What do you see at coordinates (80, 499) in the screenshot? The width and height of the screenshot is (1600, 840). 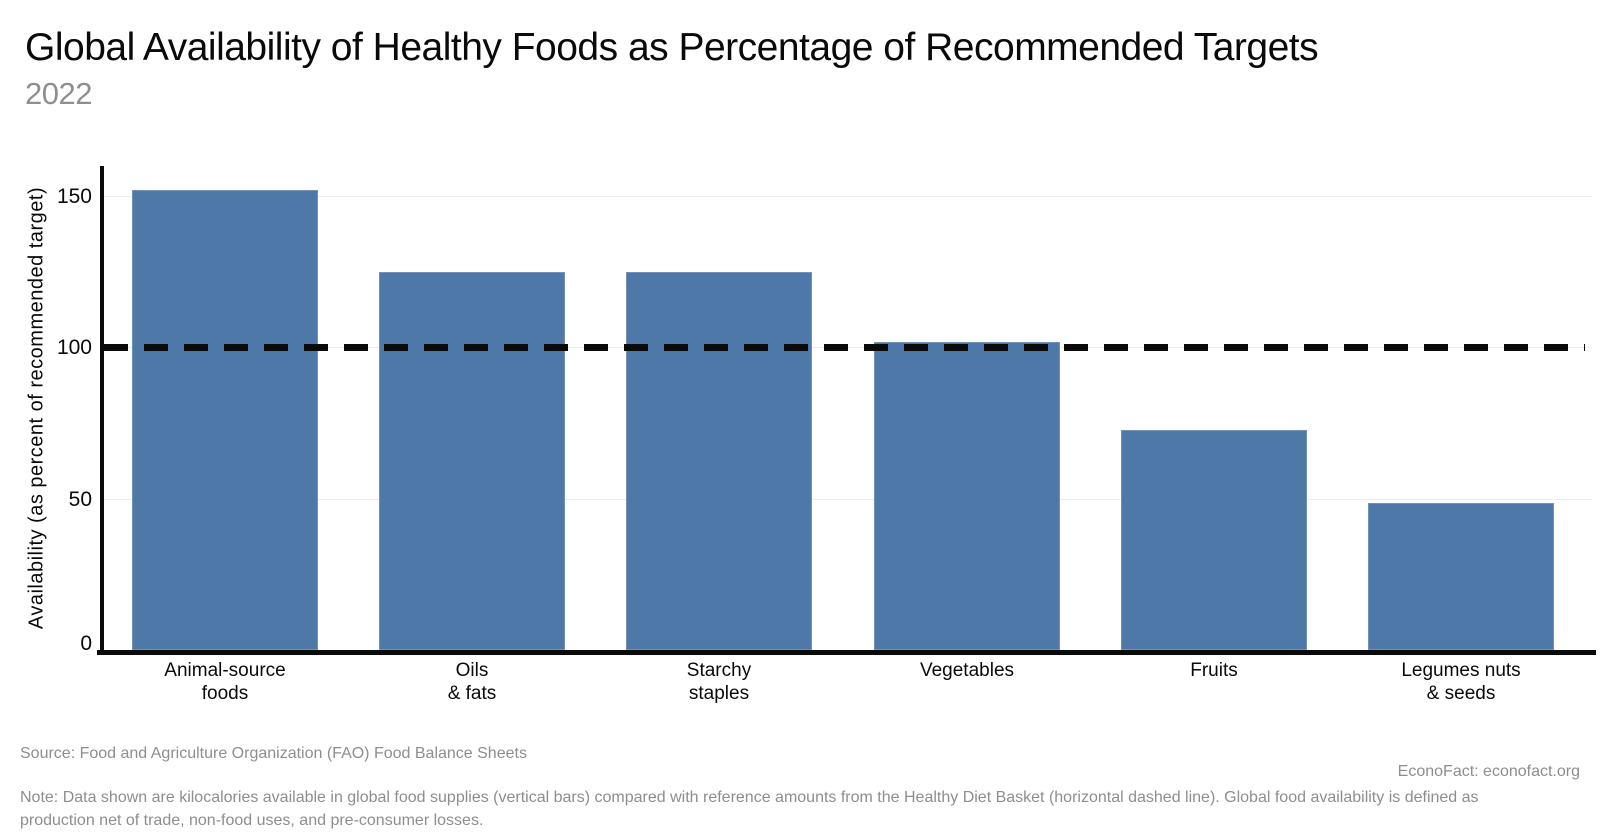 I see `y-tick-50: 50` at bounding box center [80, 499].